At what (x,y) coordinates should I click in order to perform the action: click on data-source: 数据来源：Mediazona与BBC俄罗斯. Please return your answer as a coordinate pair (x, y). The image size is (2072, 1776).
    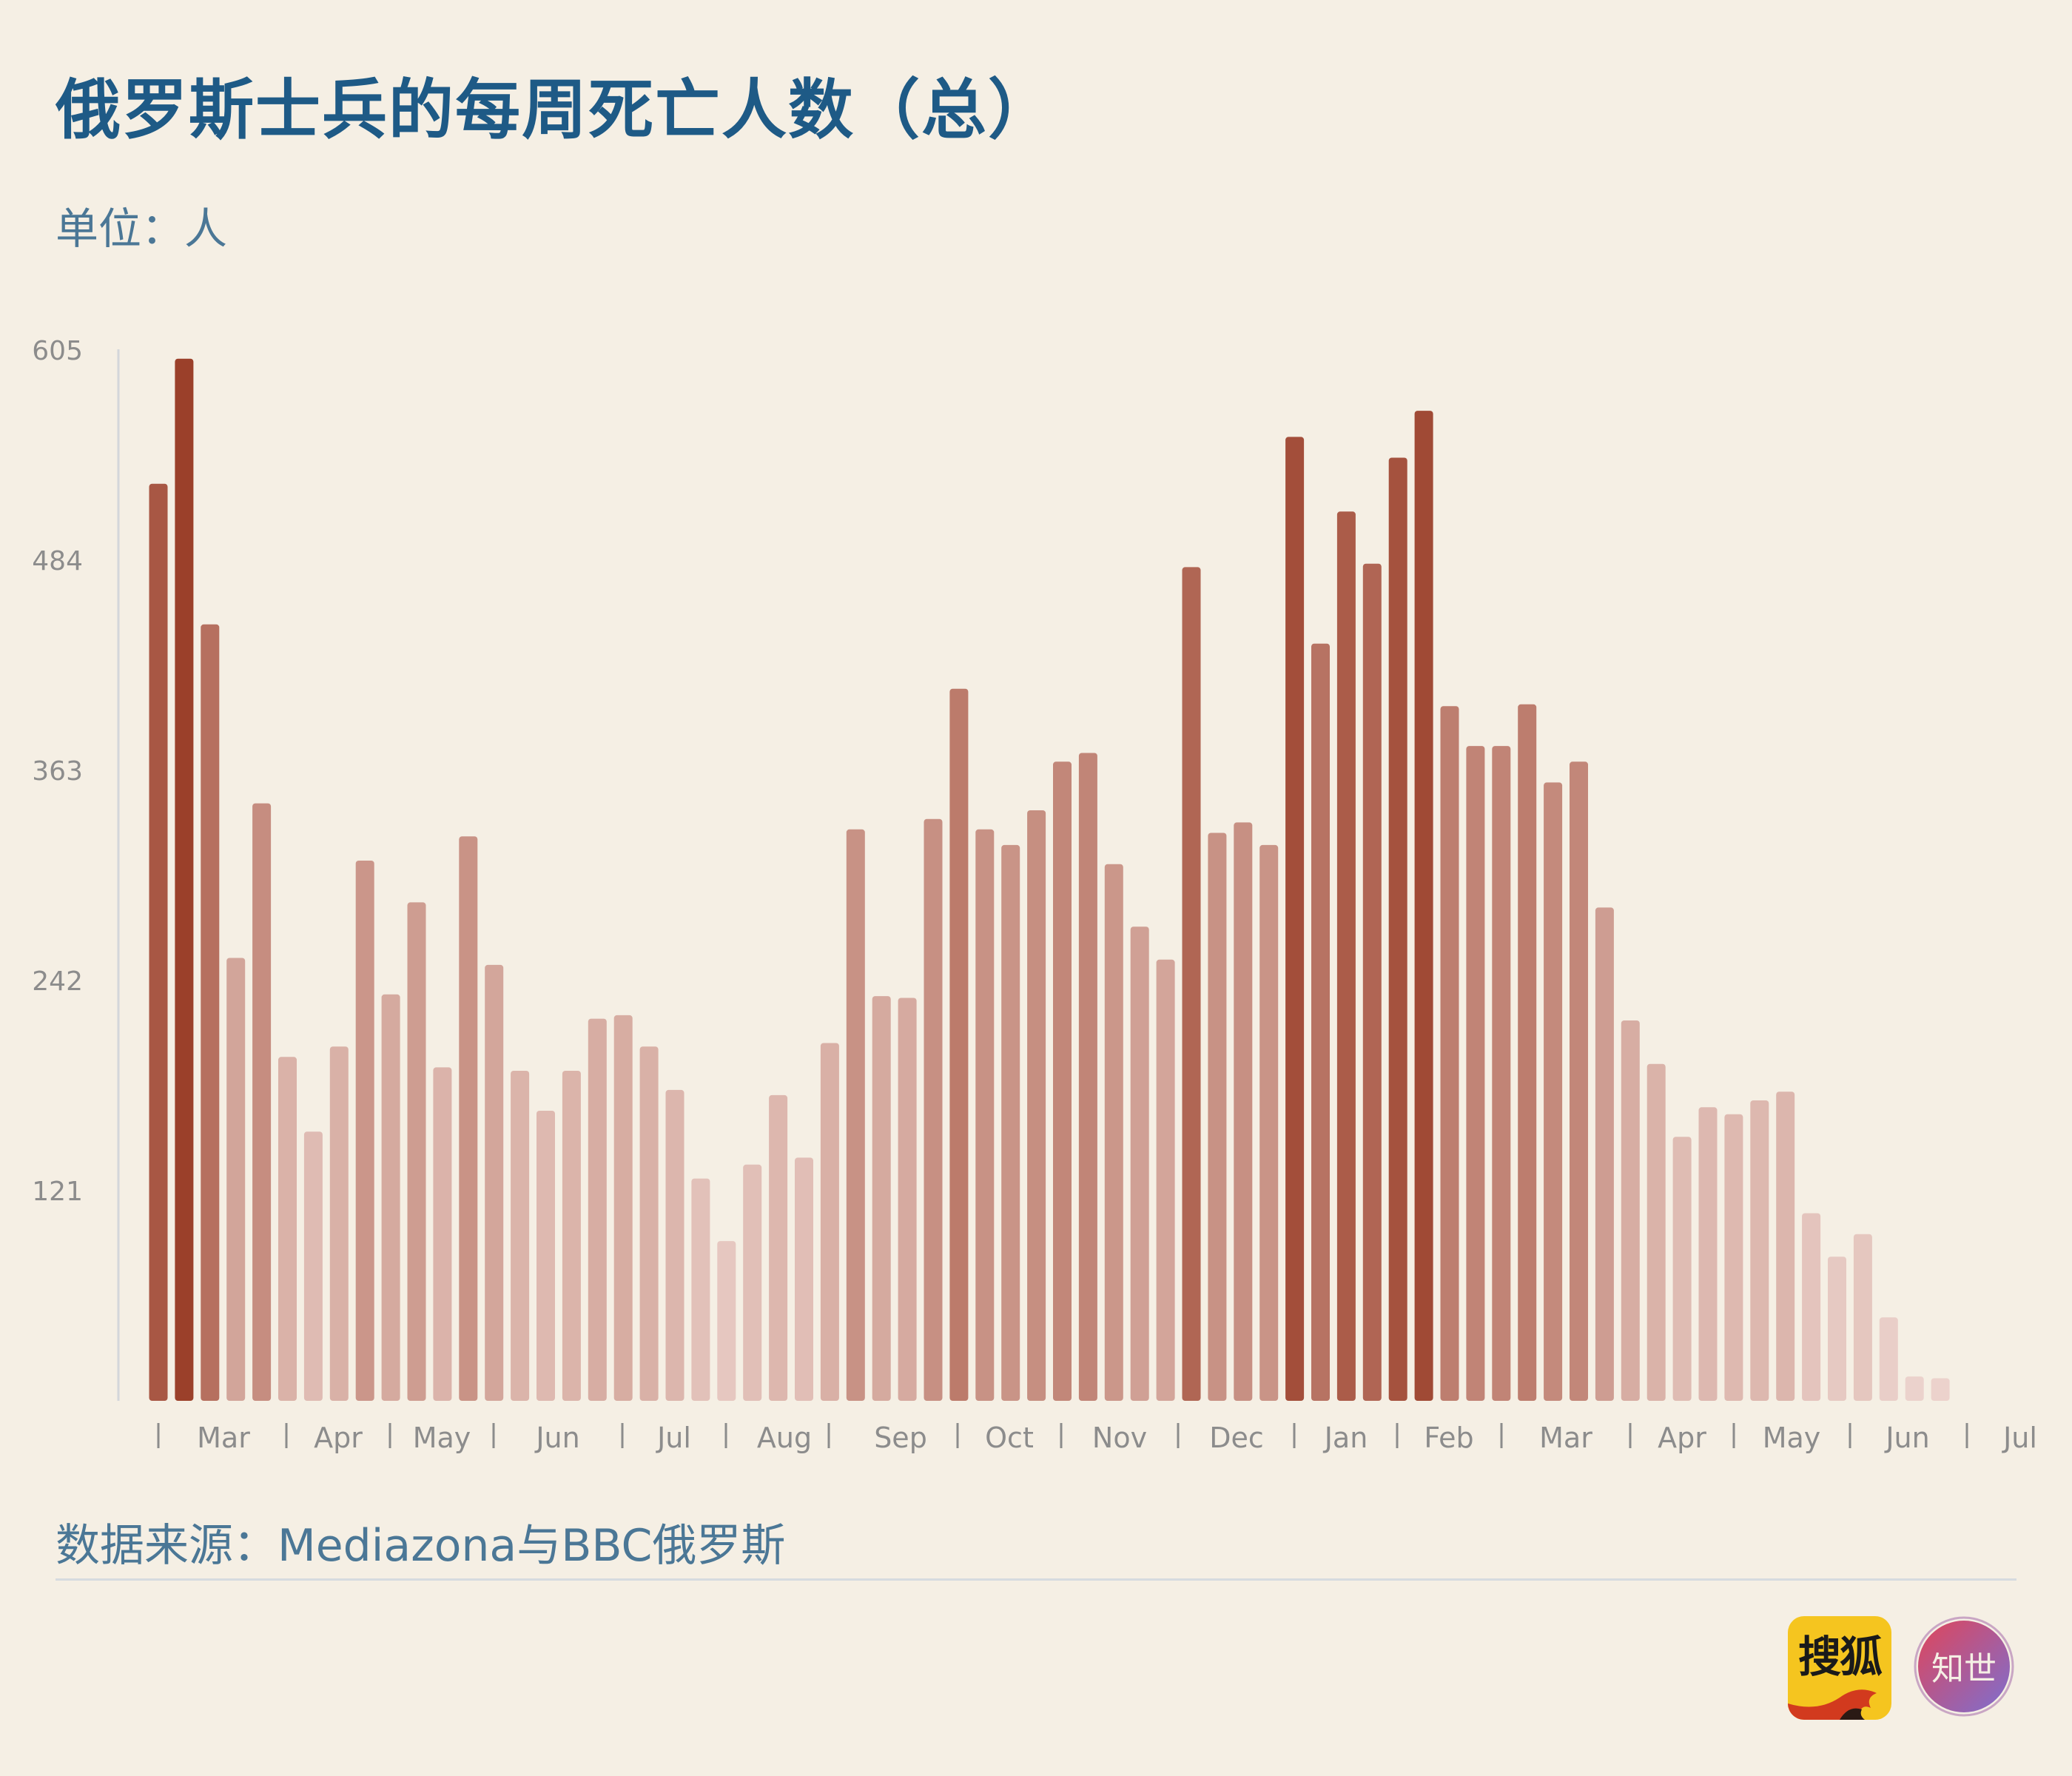
    Looking at the image, I should click on (421, 1546).